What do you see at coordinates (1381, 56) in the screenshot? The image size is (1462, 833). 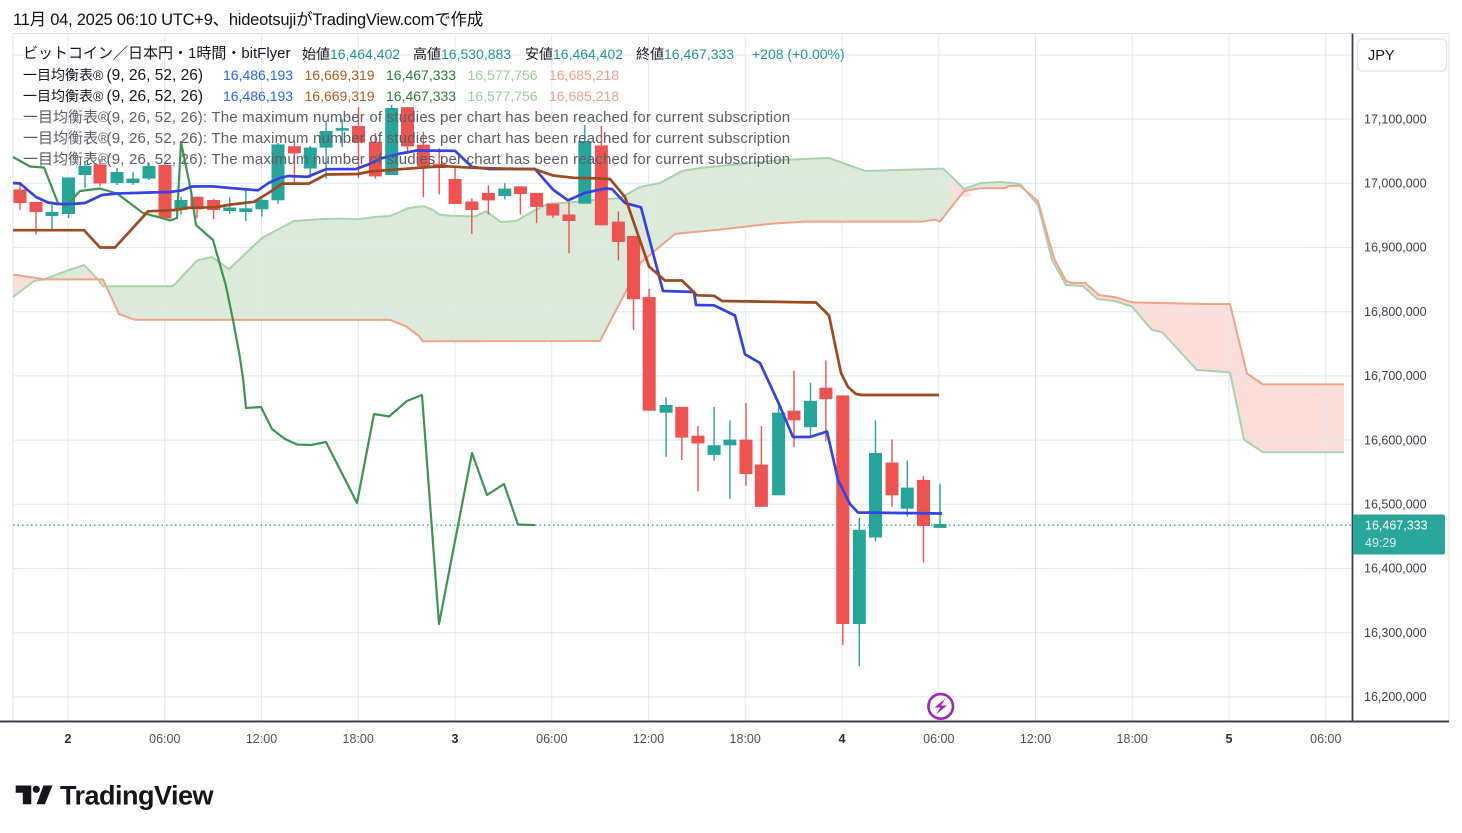 I see `svg-text: JPY` at bounding box center [1381, 56].